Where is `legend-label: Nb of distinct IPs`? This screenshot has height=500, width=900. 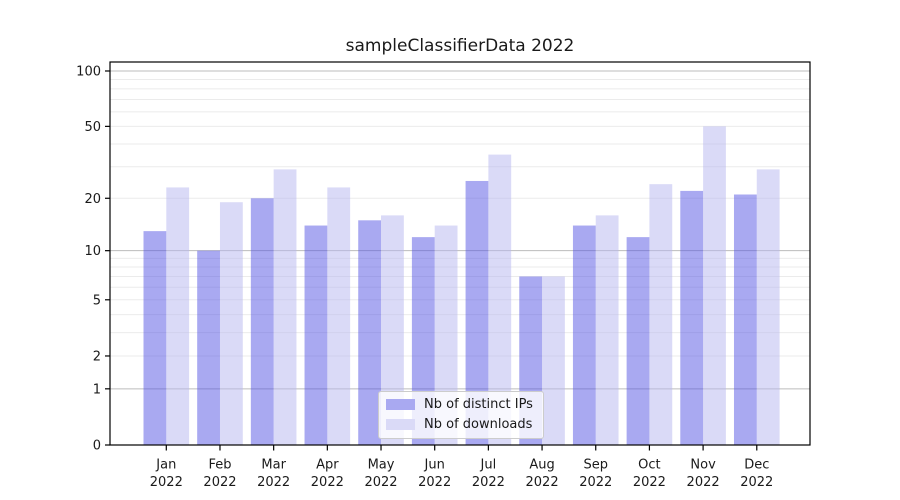 legend-label: Nb of distinct IPs is located at coordinates (478, 404).